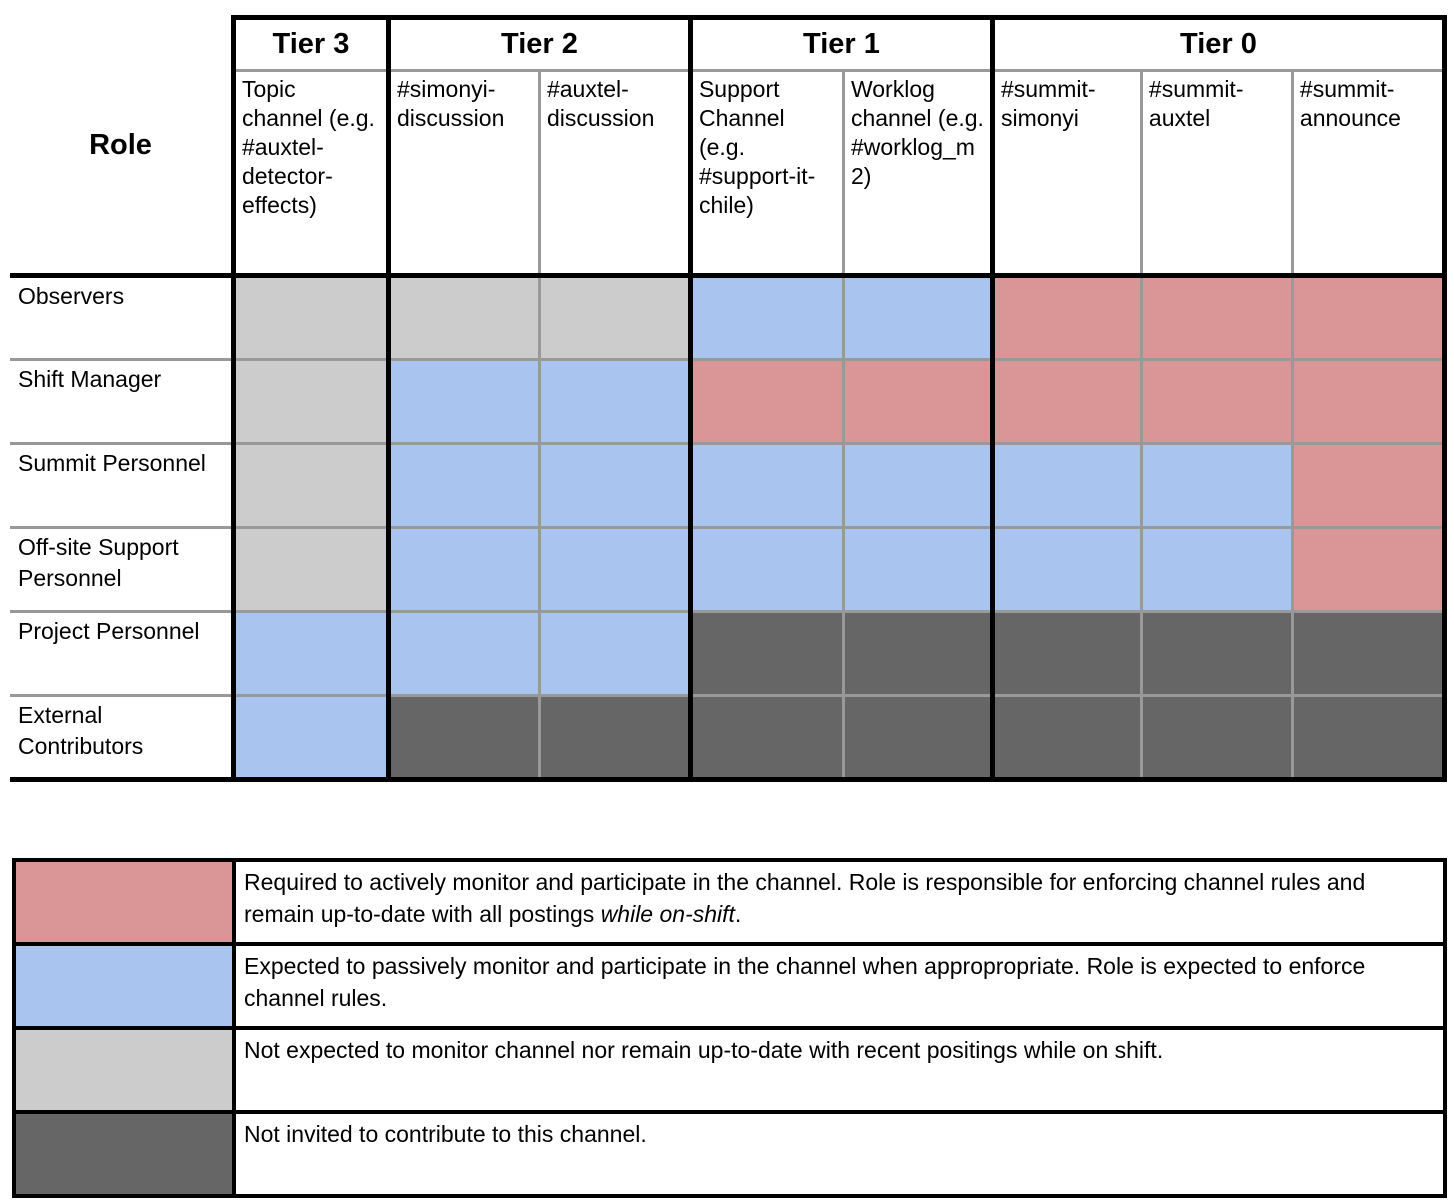 The width and height of the screenshot is (1454, 1200). Describe the element at coordinates (1218, 43) in the screenshot. I see `tier-0-header: Tier 0` at that location.